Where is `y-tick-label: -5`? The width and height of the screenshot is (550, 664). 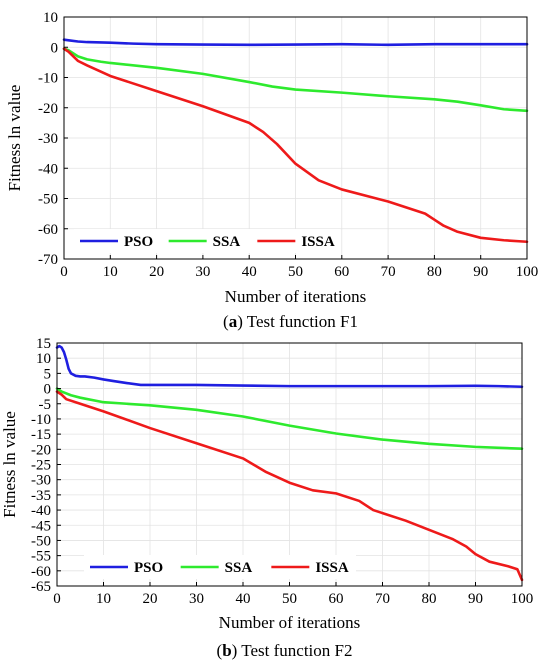 y-tick-label: -5 is located at coordinates (45, 405).